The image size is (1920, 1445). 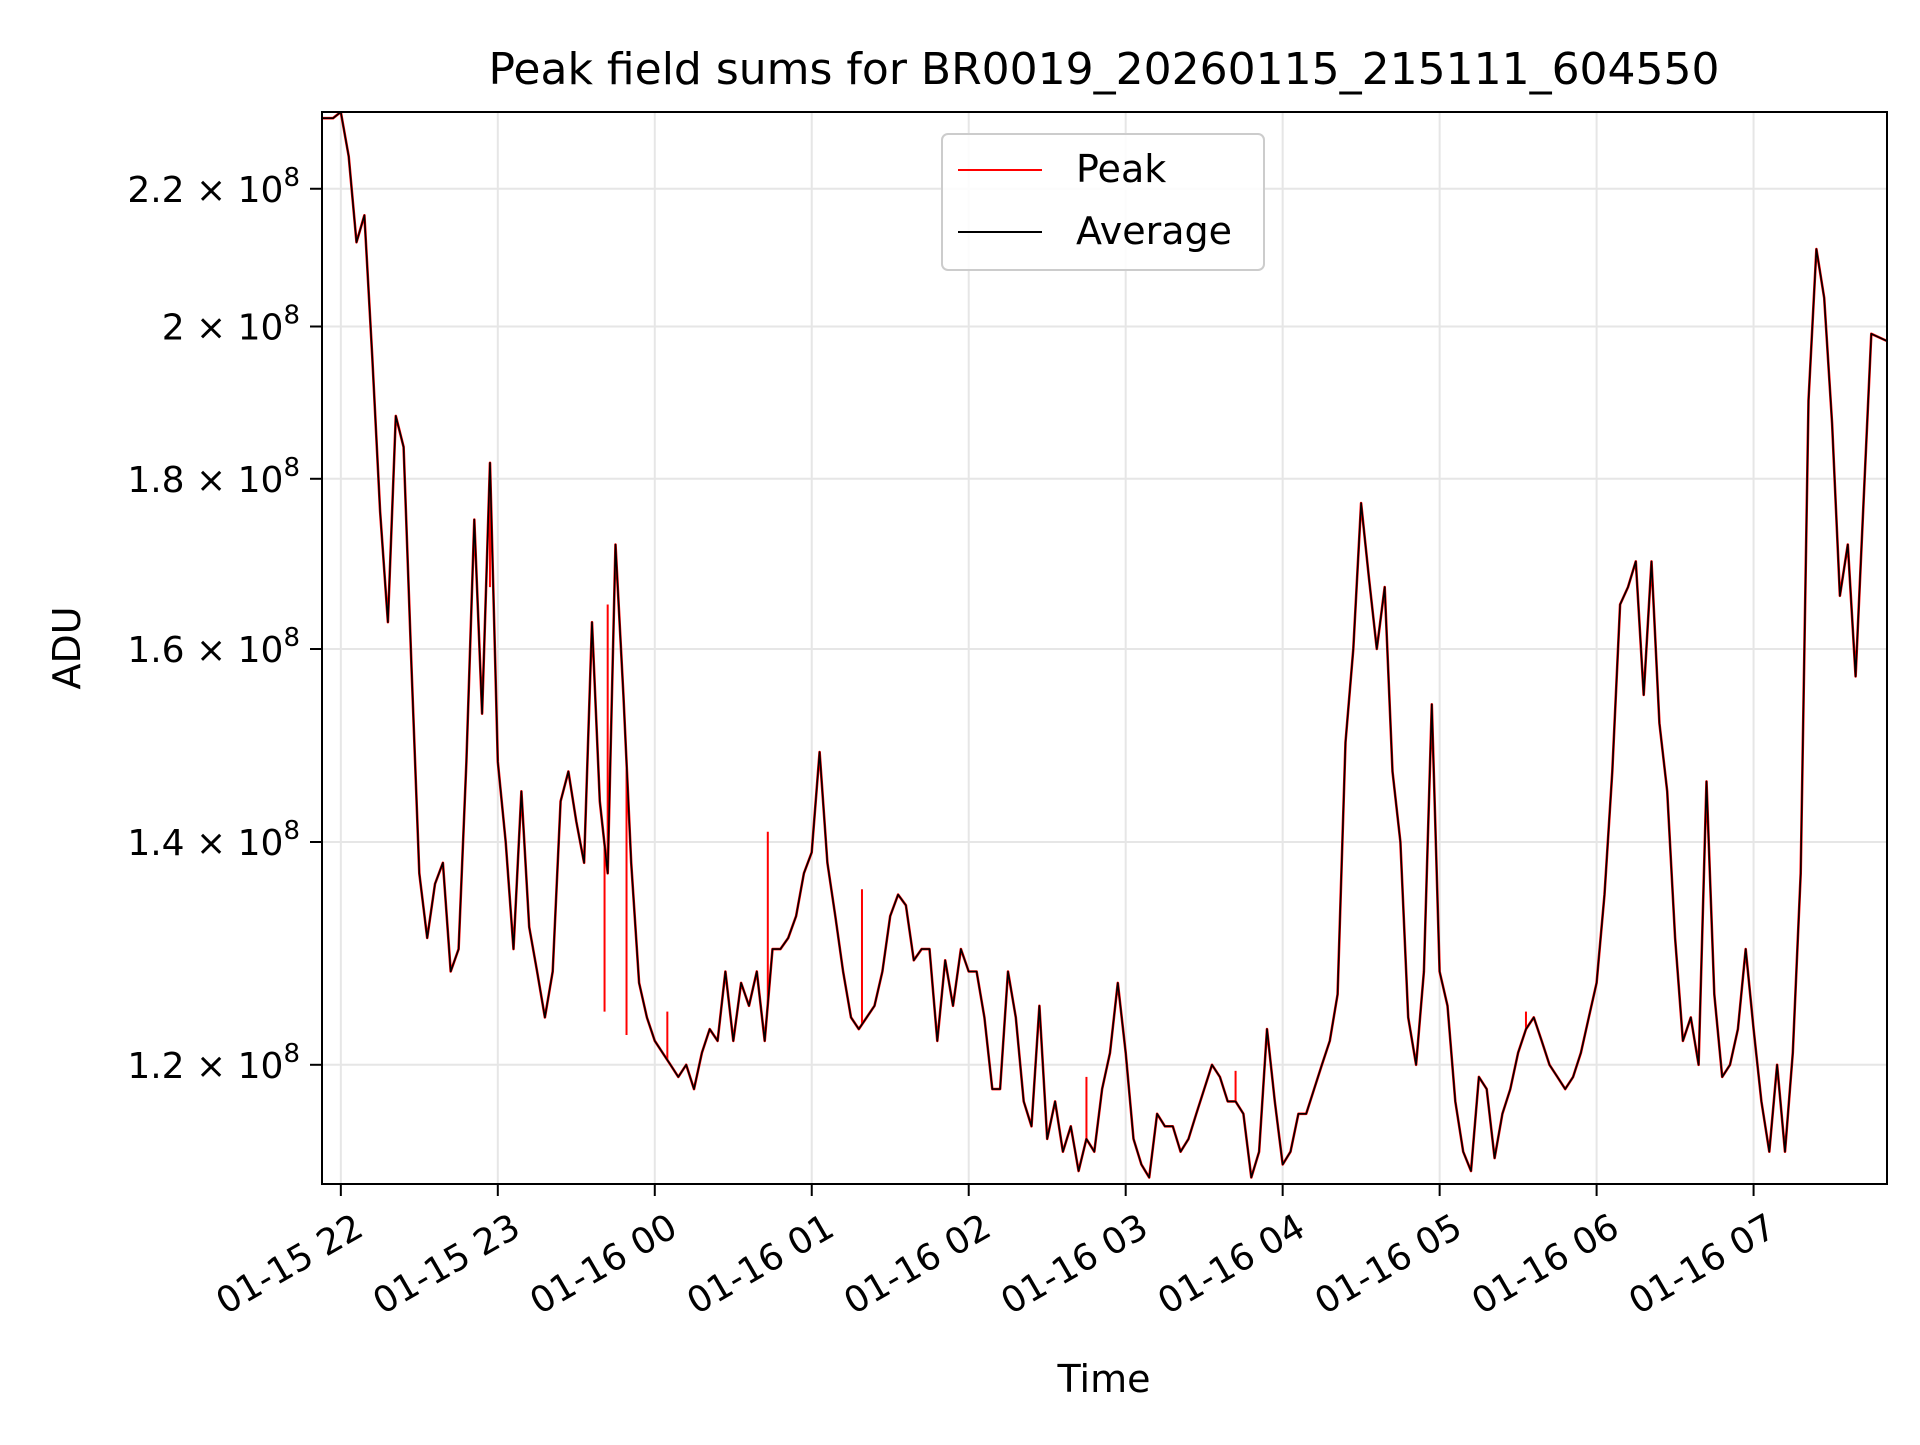 I want to click on y-axis-label: ADU, so click(x=67, y=647).